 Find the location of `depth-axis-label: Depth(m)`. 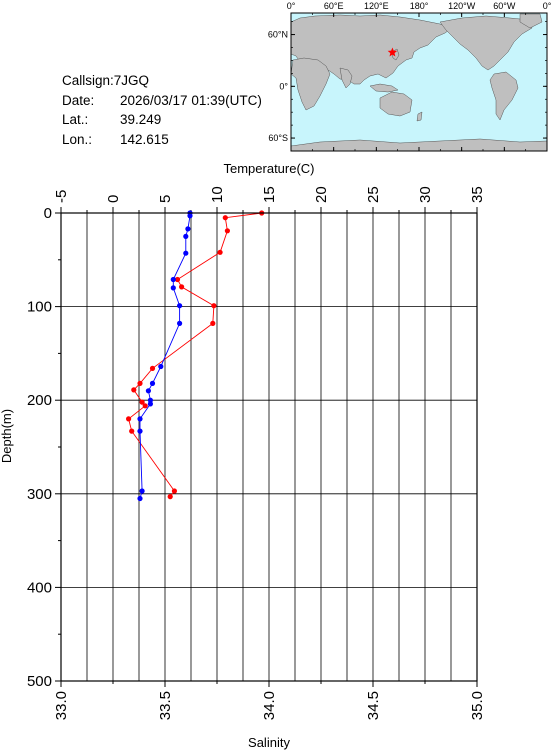

depth-axis-label: Depth(m) is located at coordinates (7, 436).